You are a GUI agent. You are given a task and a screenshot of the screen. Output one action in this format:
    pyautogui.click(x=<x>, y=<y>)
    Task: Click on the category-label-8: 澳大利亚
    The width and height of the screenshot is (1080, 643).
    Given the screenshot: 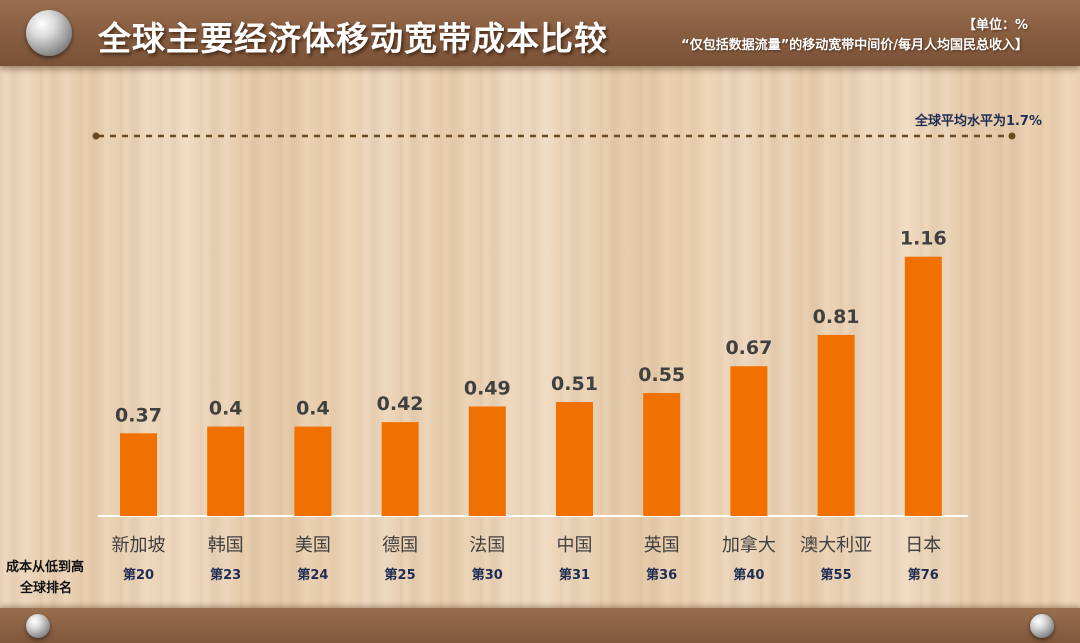 What is the action you would take?
    pyautogui.click(x=836, y=545)
    